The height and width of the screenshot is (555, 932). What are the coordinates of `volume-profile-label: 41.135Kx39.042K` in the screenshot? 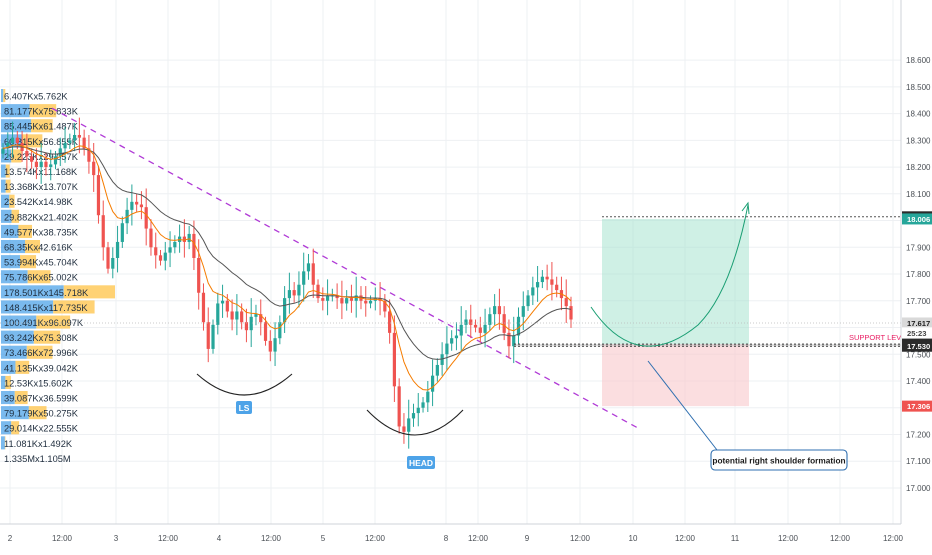 It's located at (41, 368).